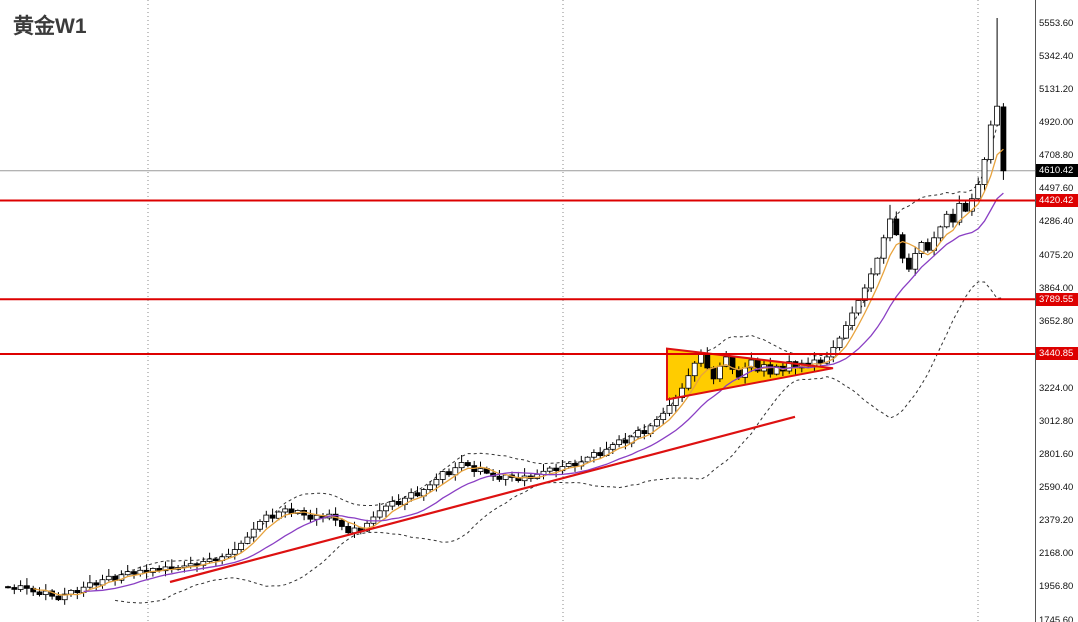 The height and width of the screenshot is (622, 1078). I want to click on level-price-marker: 4420.42, so click(1057, 200).